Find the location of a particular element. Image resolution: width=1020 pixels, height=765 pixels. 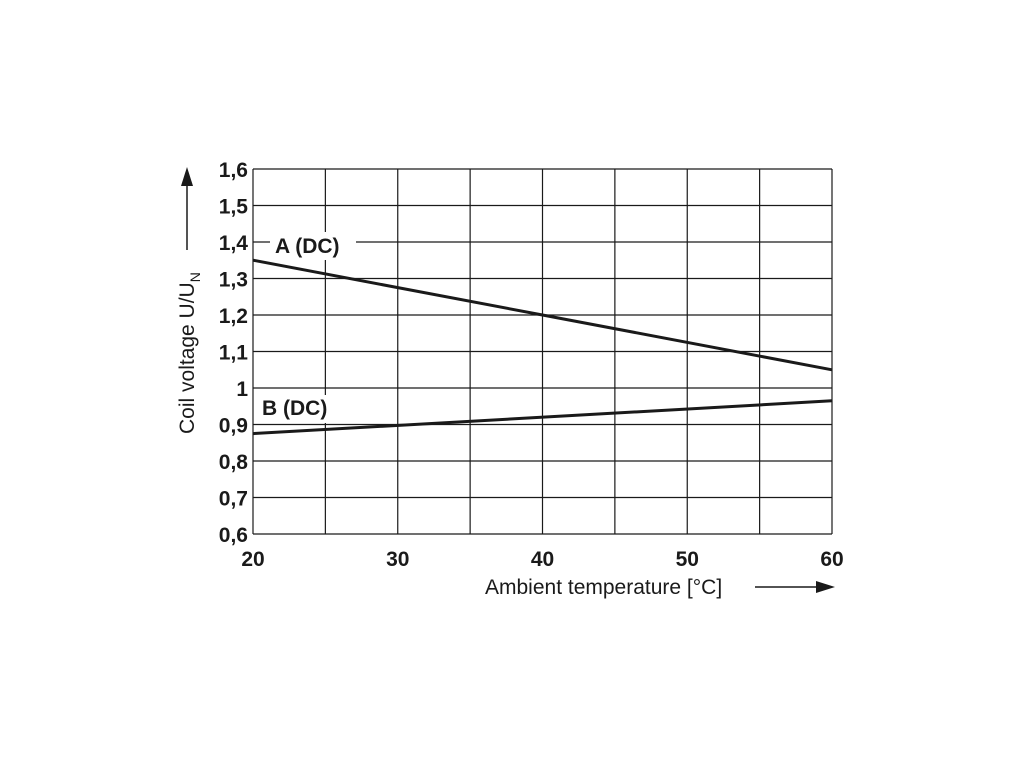

x-axis-arrow-icon is located at coordinates (795, 587).